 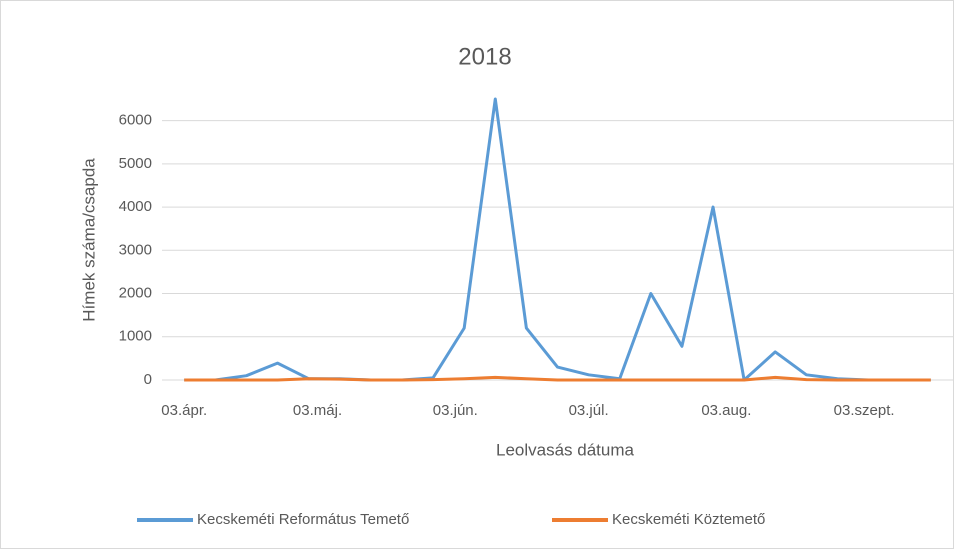 I want to click on x-tick-label: 03.jún., so click(x=455, y=410).